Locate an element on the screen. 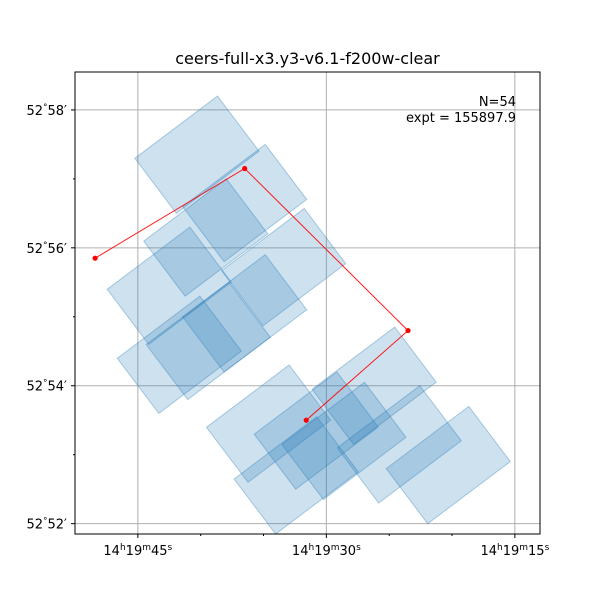 This screenshot has height=600, width=600. y-tick-label: 52°54′ is located at coordinates (46, 387).